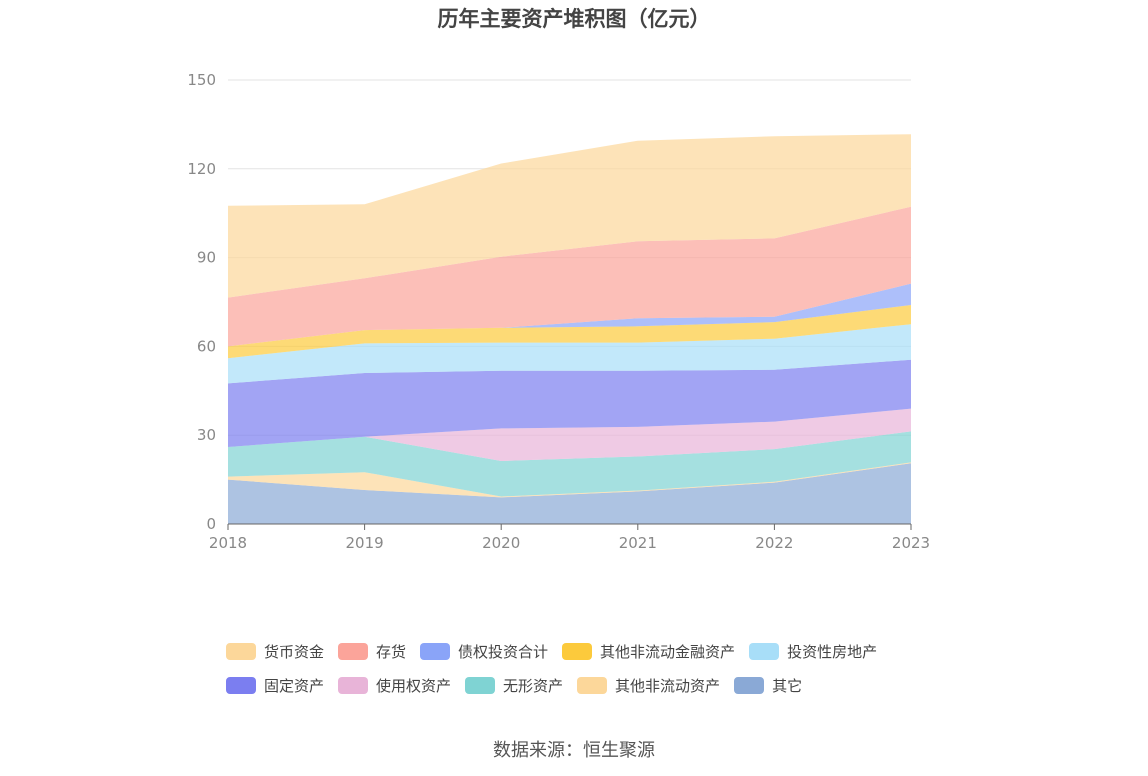 The width and height of the screenshot is (1148, 776). Describe the element at coordinates (574, 750) in the screenshot. I see `source-note: 数据来源：恒生聚源` at that location.